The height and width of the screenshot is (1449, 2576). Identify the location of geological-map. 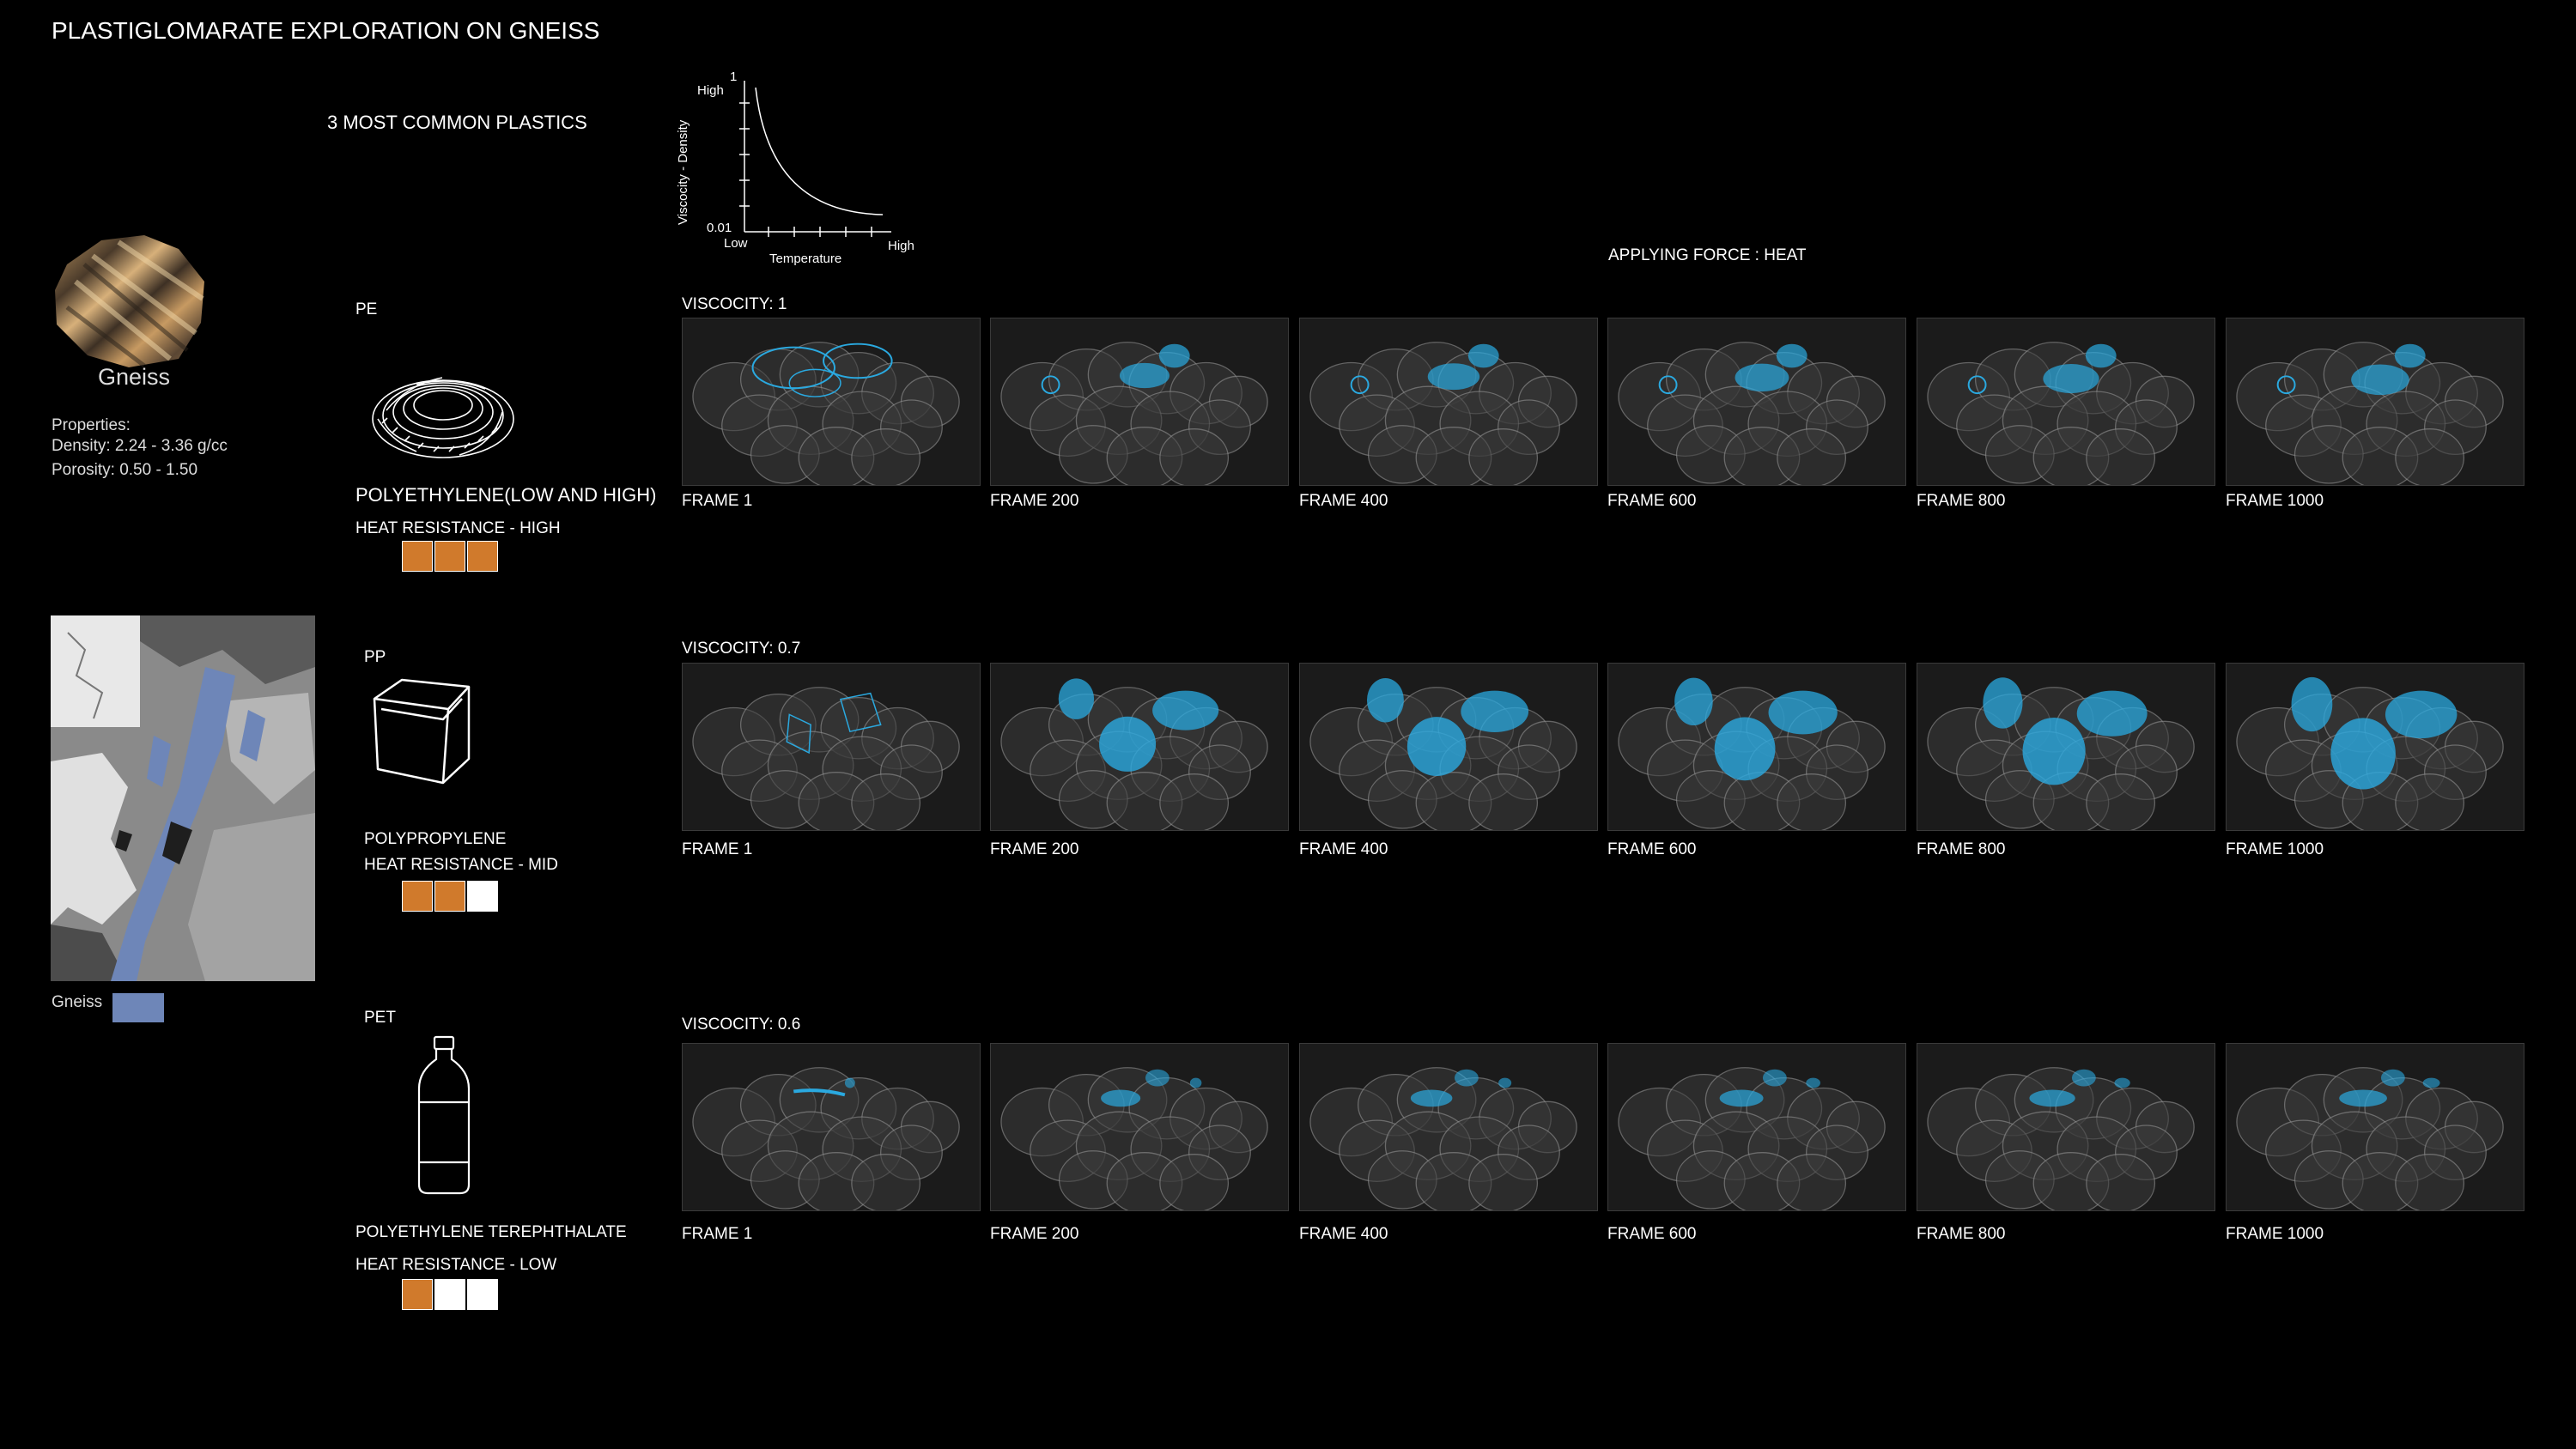
(183, 798).